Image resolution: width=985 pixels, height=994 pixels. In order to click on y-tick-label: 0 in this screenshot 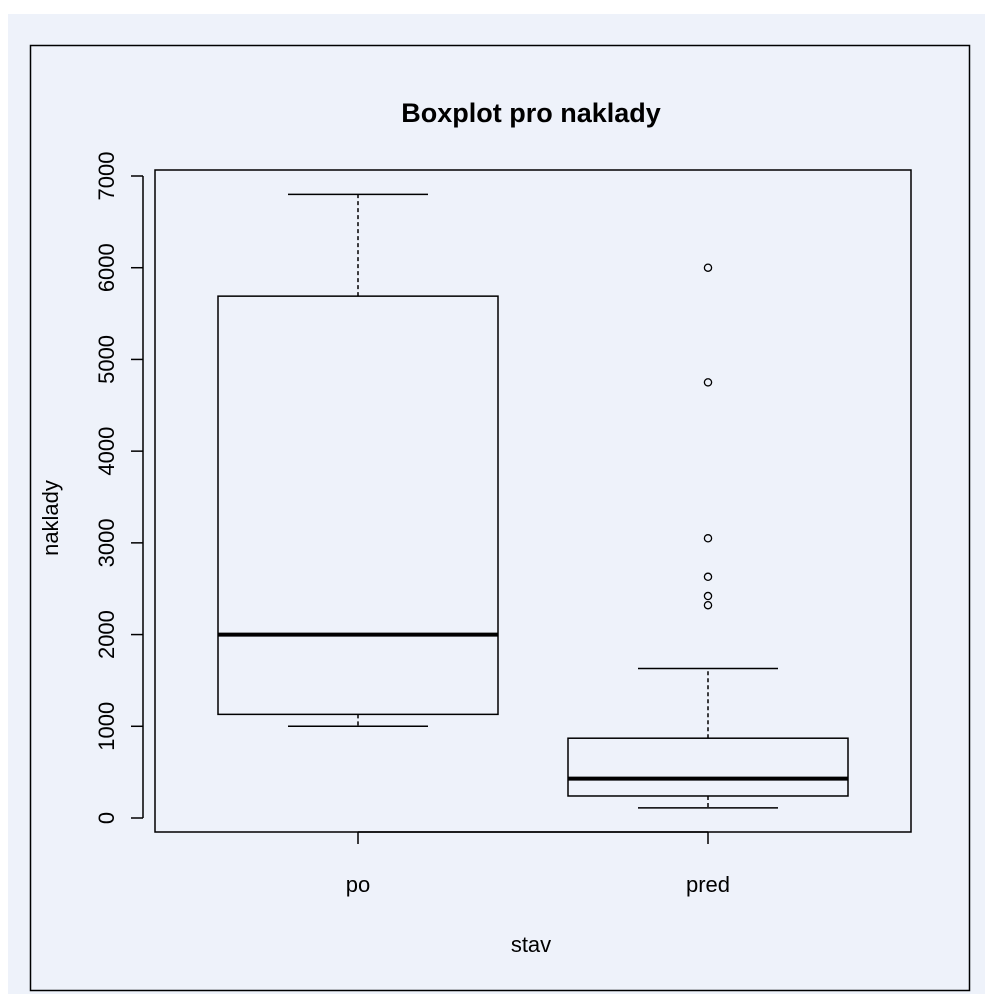, I will do `click(106, 818)`.